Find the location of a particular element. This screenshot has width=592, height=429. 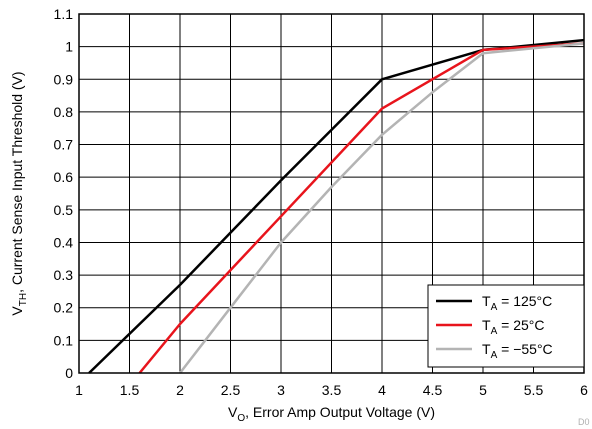

y-tick-label: 0.1 is located at coordinates (64, 340).